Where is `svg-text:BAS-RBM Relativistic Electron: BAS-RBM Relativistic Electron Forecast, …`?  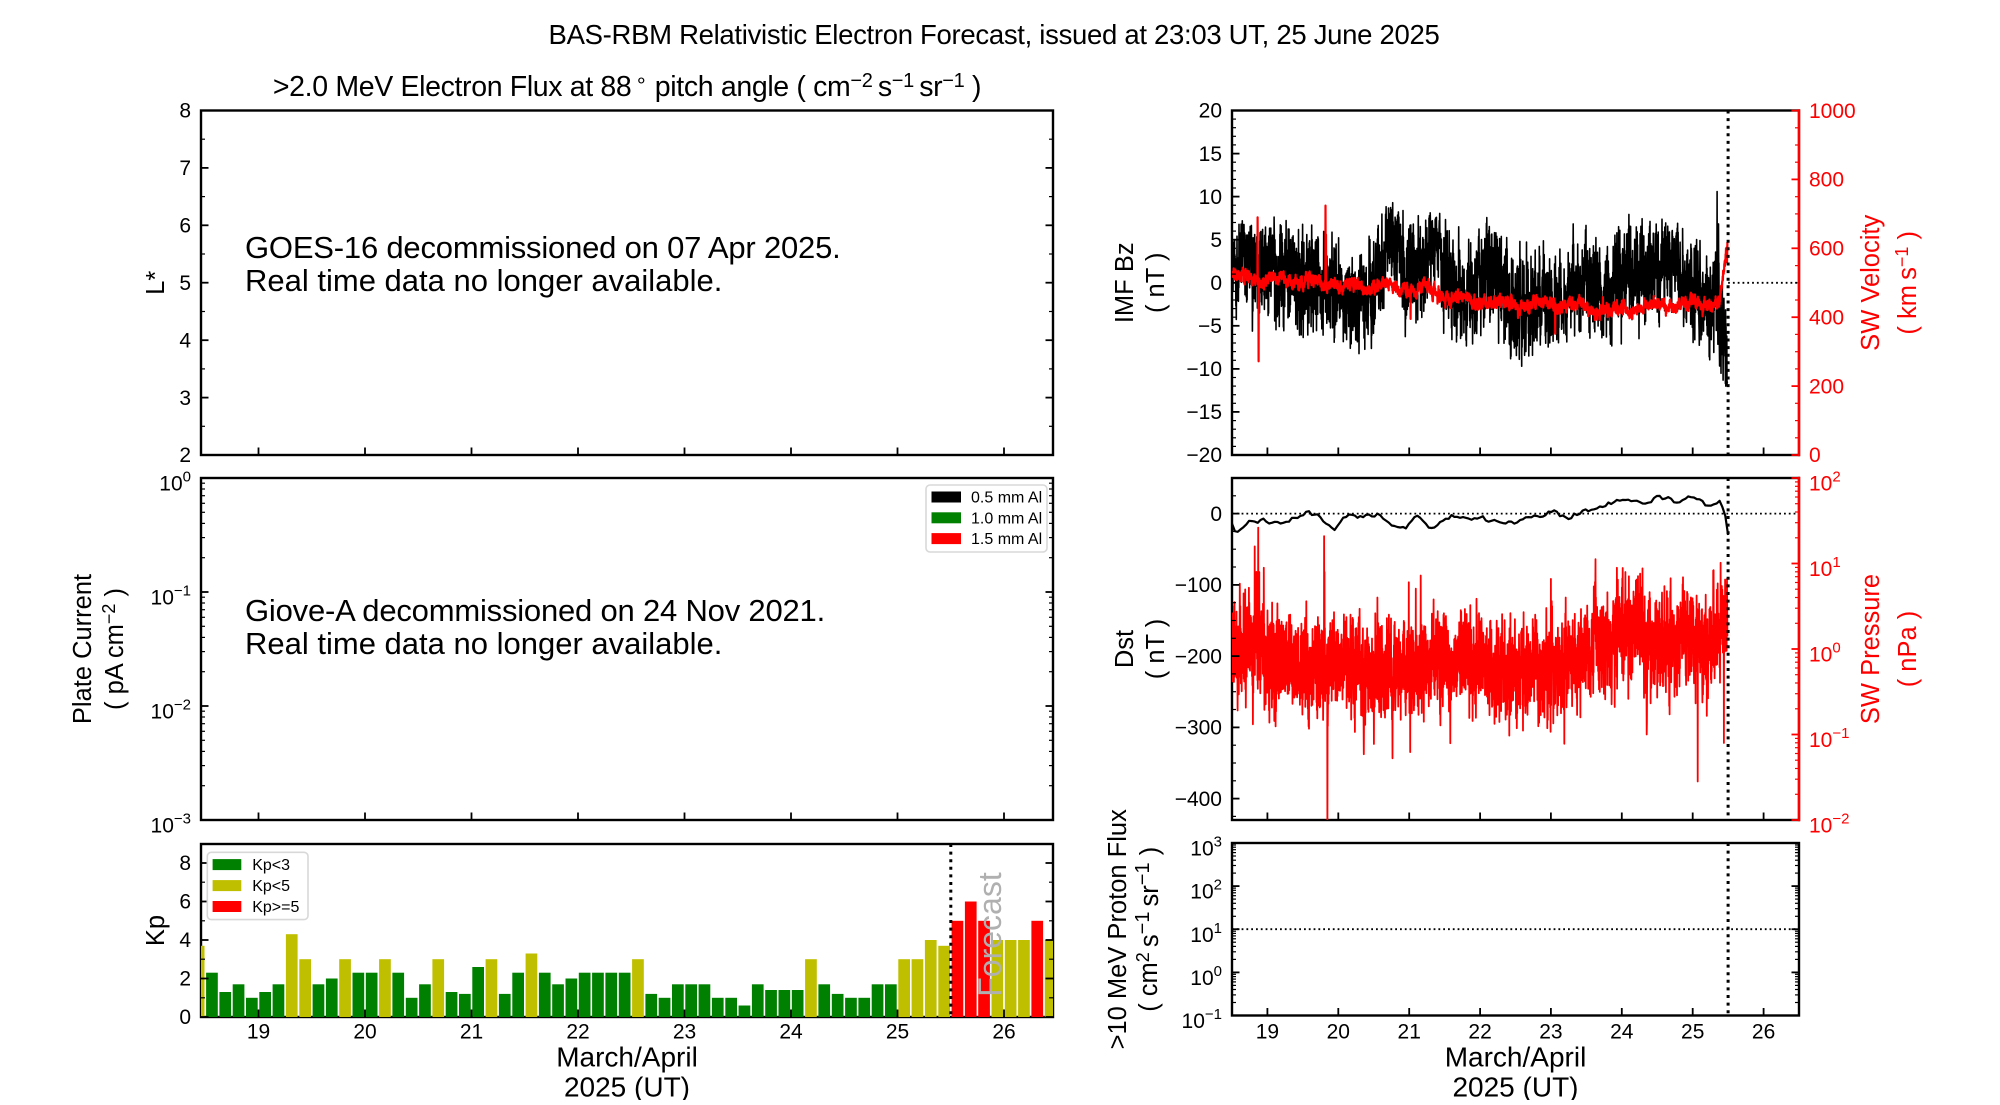
svg-text:BAS-RBM Relativistic Electron: BAS-RBM Relativistic Electron Forecast, … is located at coordinates (994, 34).